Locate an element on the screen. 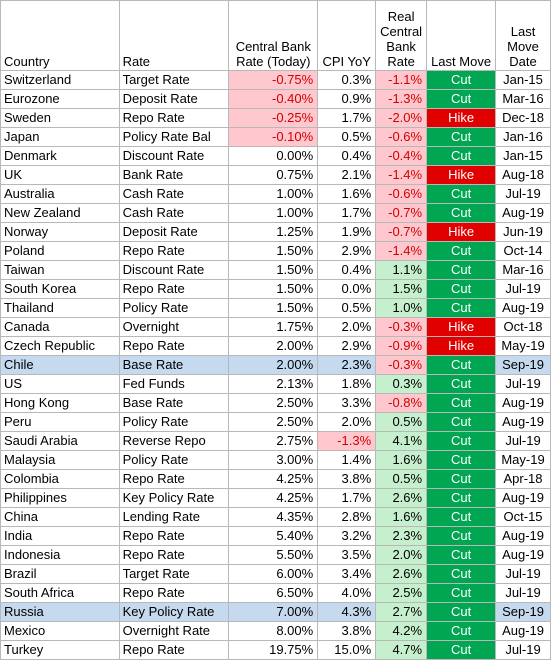  cell-country: US is located at coordinates (60, 384).